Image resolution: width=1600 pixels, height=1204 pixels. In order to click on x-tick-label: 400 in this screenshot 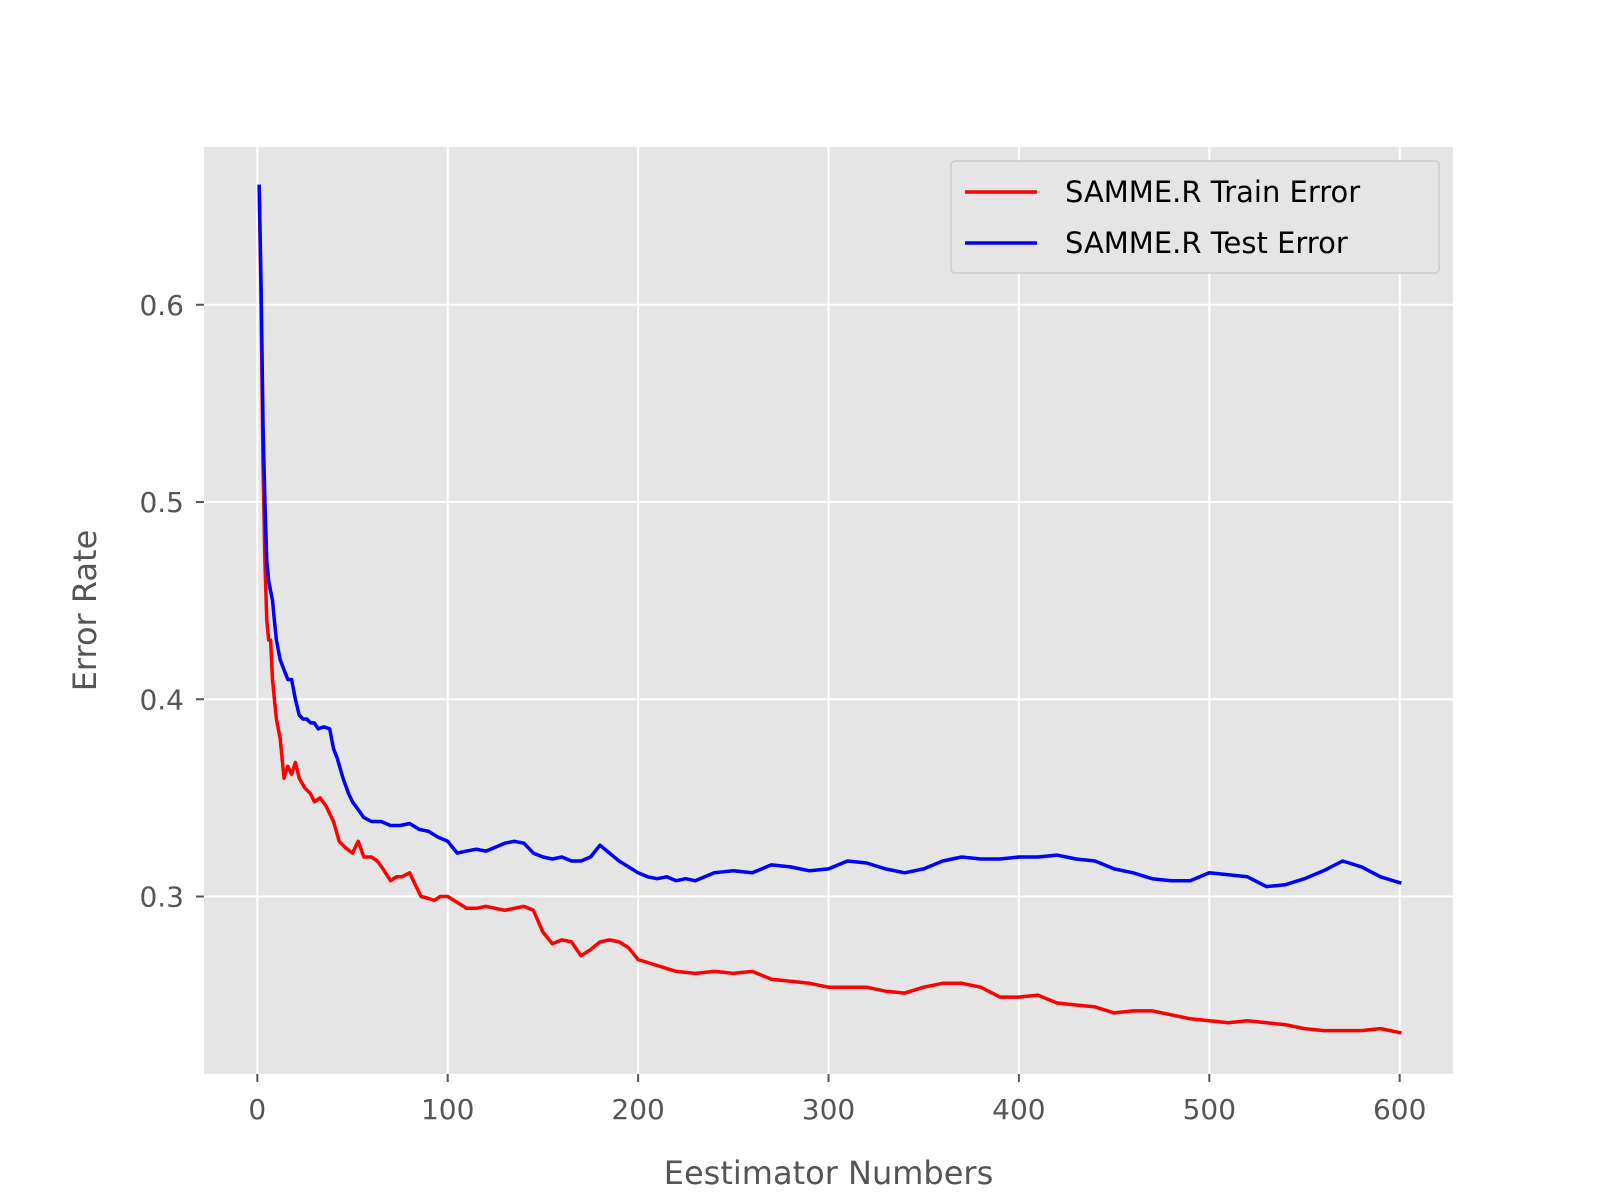, I will do `click(1018, 1109)`.